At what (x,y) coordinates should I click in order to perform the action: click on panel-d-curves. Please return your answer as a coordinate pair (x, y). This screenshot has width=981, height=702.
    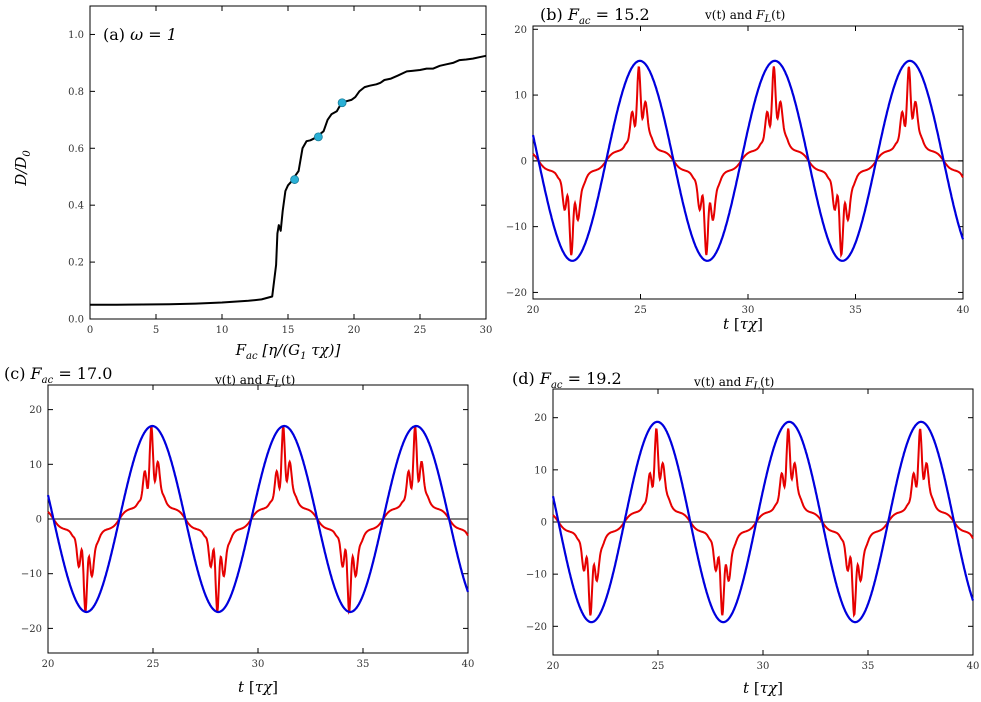
    Looking at the image, I should click on (763, 522).